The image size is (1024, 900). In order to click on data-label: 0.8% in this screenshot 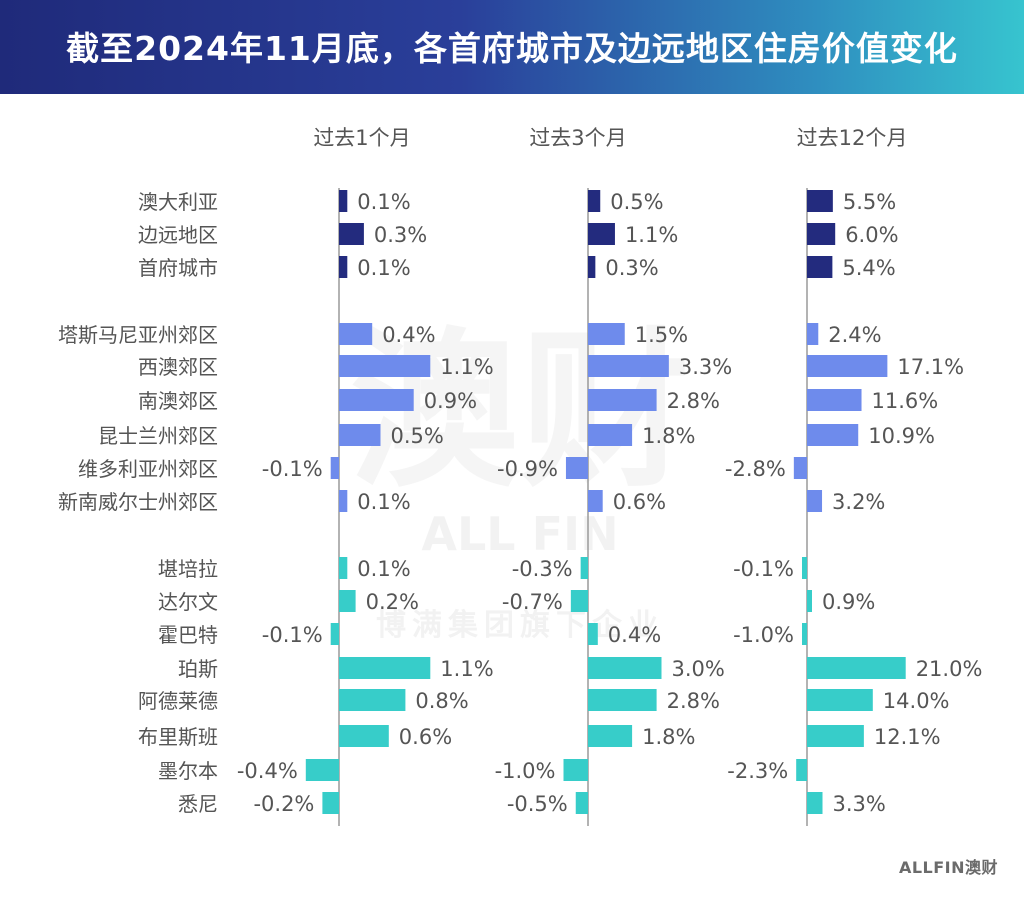, I will do `click(441, 701)`.